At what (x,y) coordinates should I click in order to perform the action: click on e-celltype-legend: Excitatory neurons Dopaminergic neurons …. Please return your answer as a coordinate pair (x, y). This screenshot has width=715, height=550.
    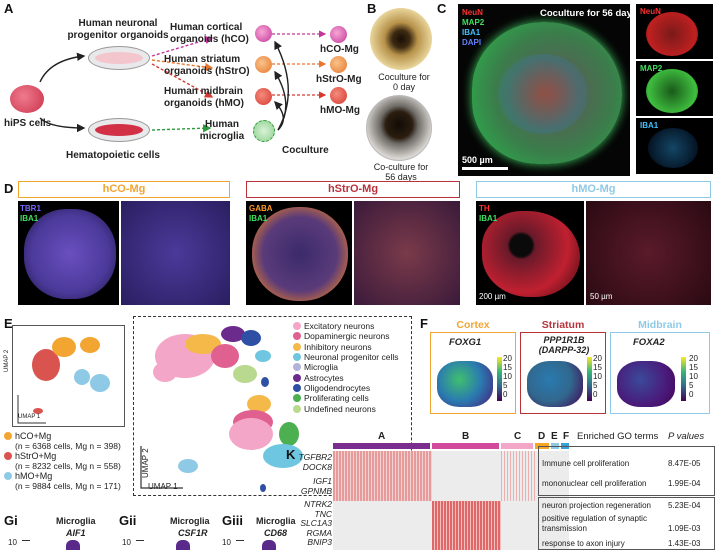
    Looking at the image, I should click on (352, 367).